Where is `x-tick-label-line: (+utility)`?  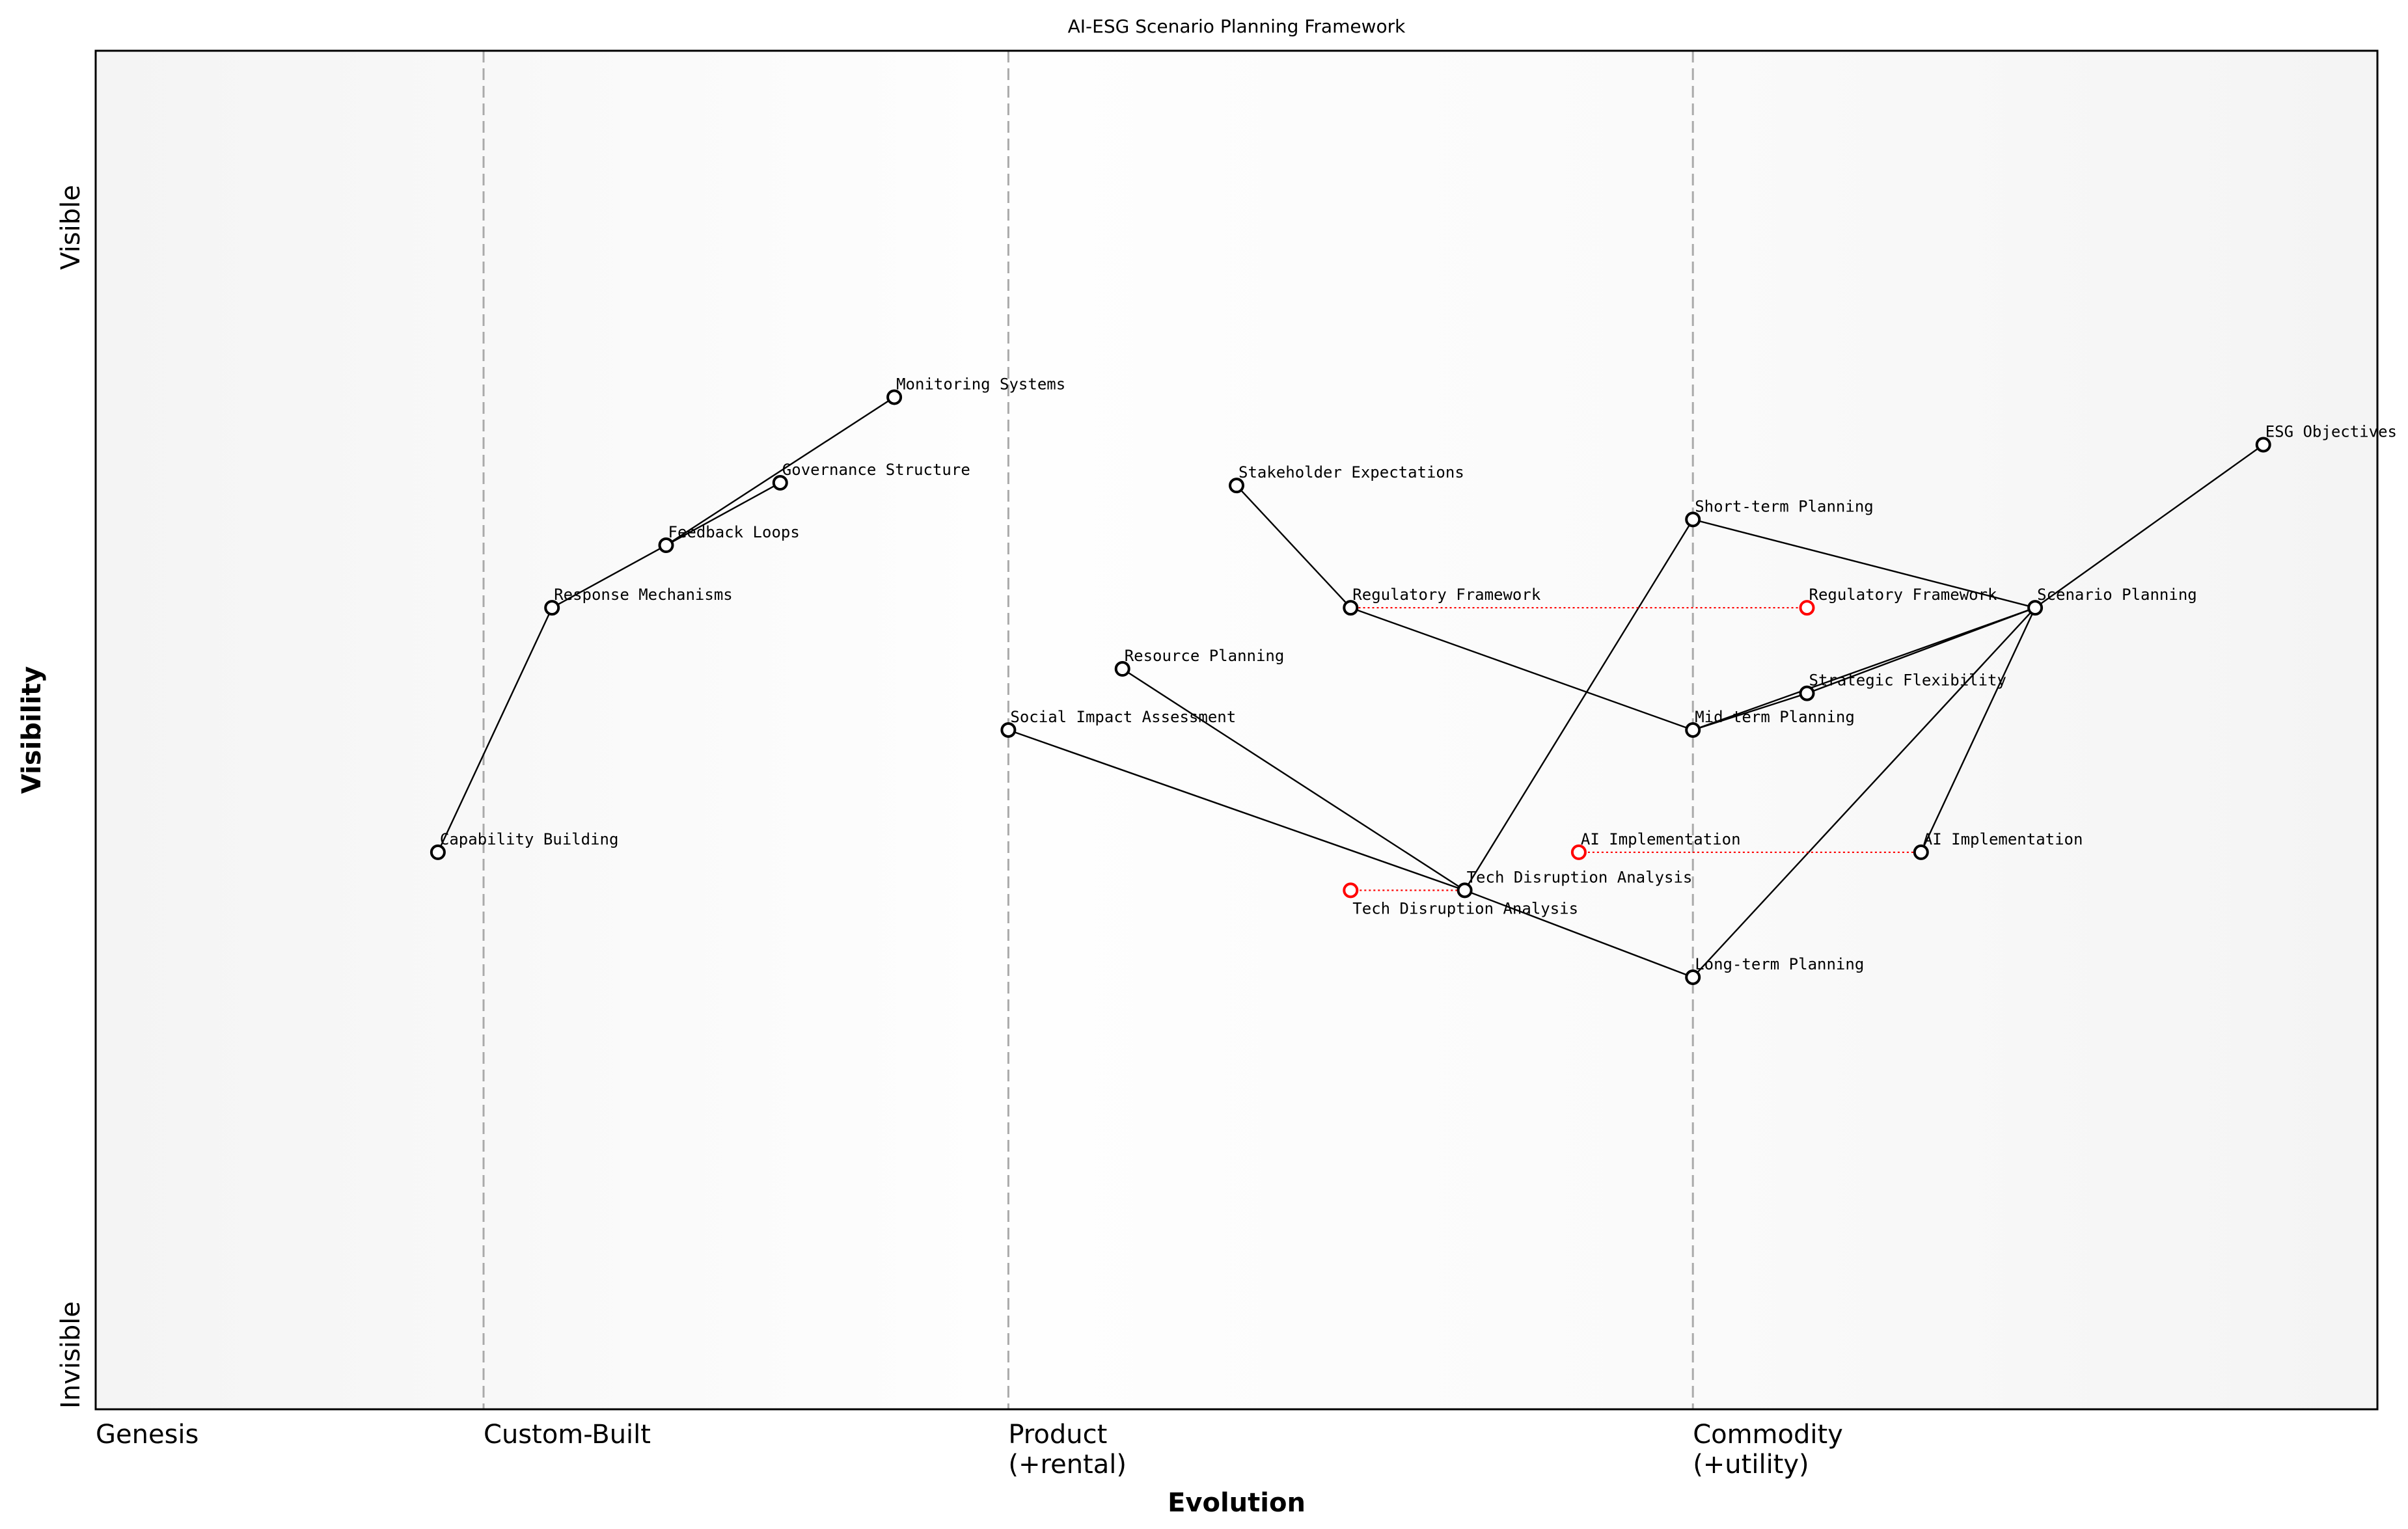
x-tick-label-line: (+utility) is located at coordinates (1751, 1465).